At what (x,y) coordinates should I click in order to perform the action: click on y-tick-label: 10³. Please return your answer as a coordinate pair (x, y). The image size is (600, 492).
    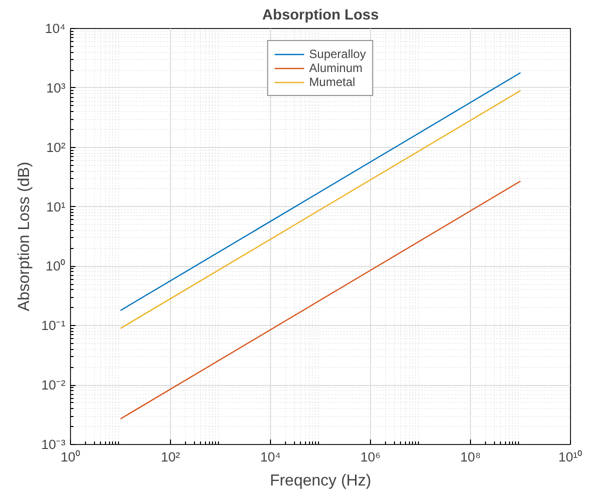
    Looking at the image, I should click on (56, 88).